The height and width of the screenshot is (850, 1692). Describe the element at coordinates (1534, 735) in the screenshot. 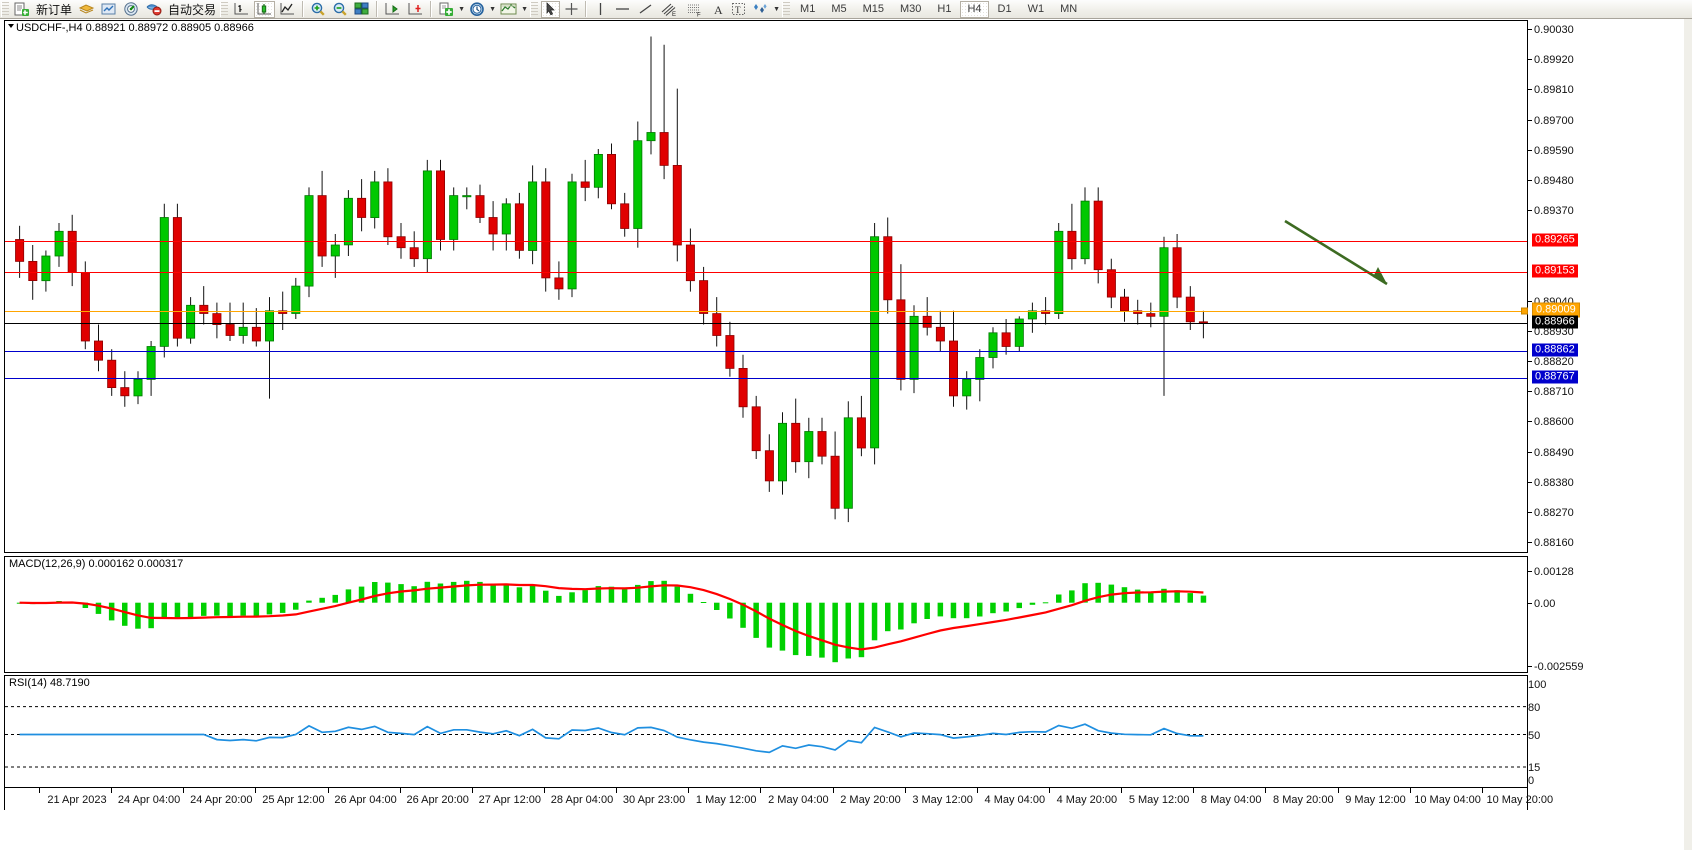

I see `rsi-tick: 50` at that location.